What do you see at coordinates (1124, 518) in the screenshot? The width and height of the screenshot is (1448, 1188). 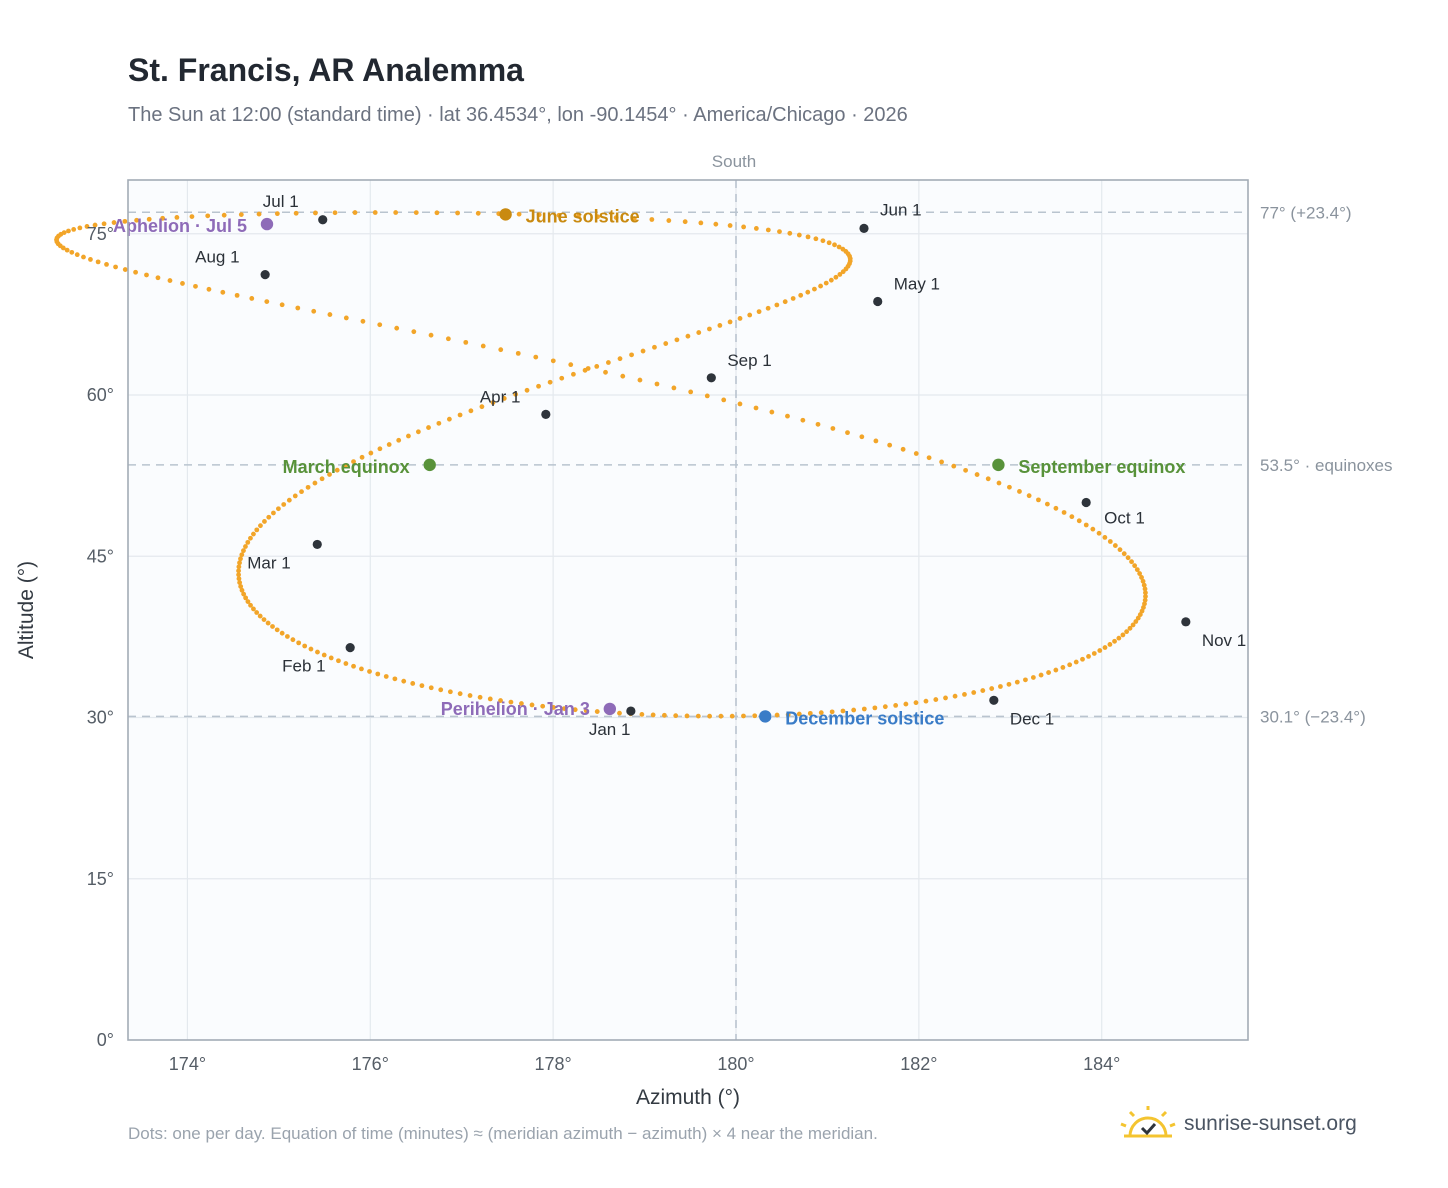 I see `monthly-label: Oct 1` at bounding box center [1124, 518].